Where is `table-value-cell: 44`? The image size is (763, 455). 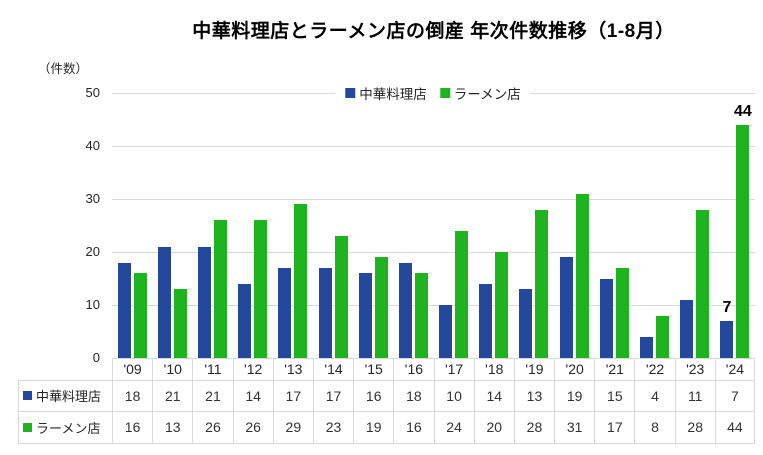
table-value-cell: 44 is located at coordinates (734, 427).